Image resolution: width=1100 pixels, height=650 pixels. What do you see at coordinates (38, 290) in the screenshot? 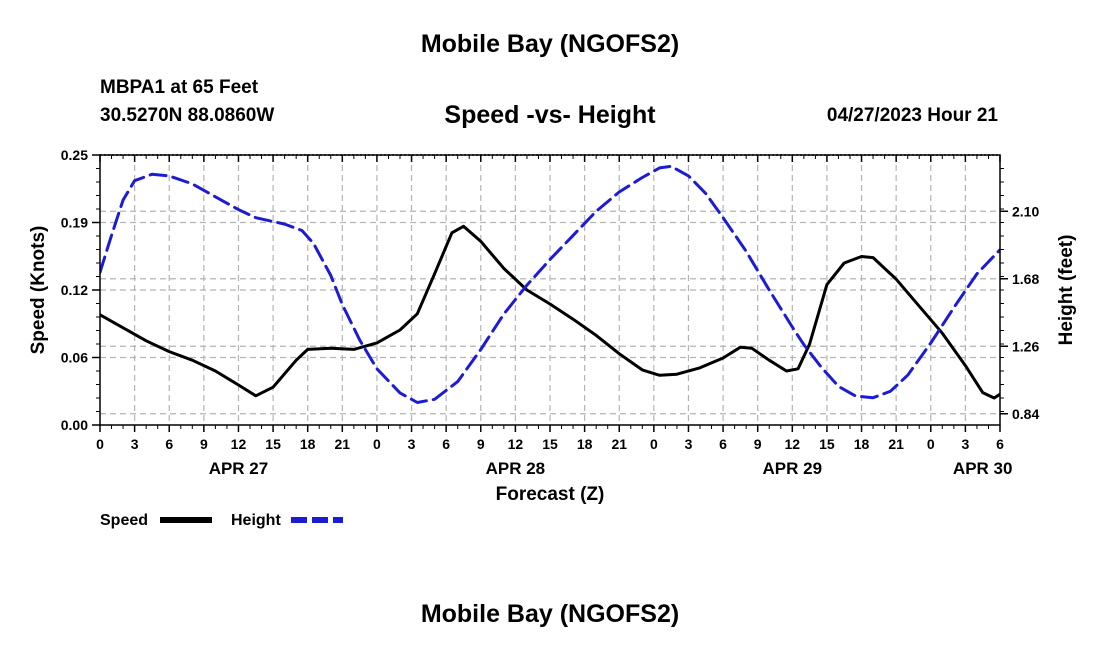
I see `y-axis-title-left: Speed (Knots)` at bounding box center [38, 290].